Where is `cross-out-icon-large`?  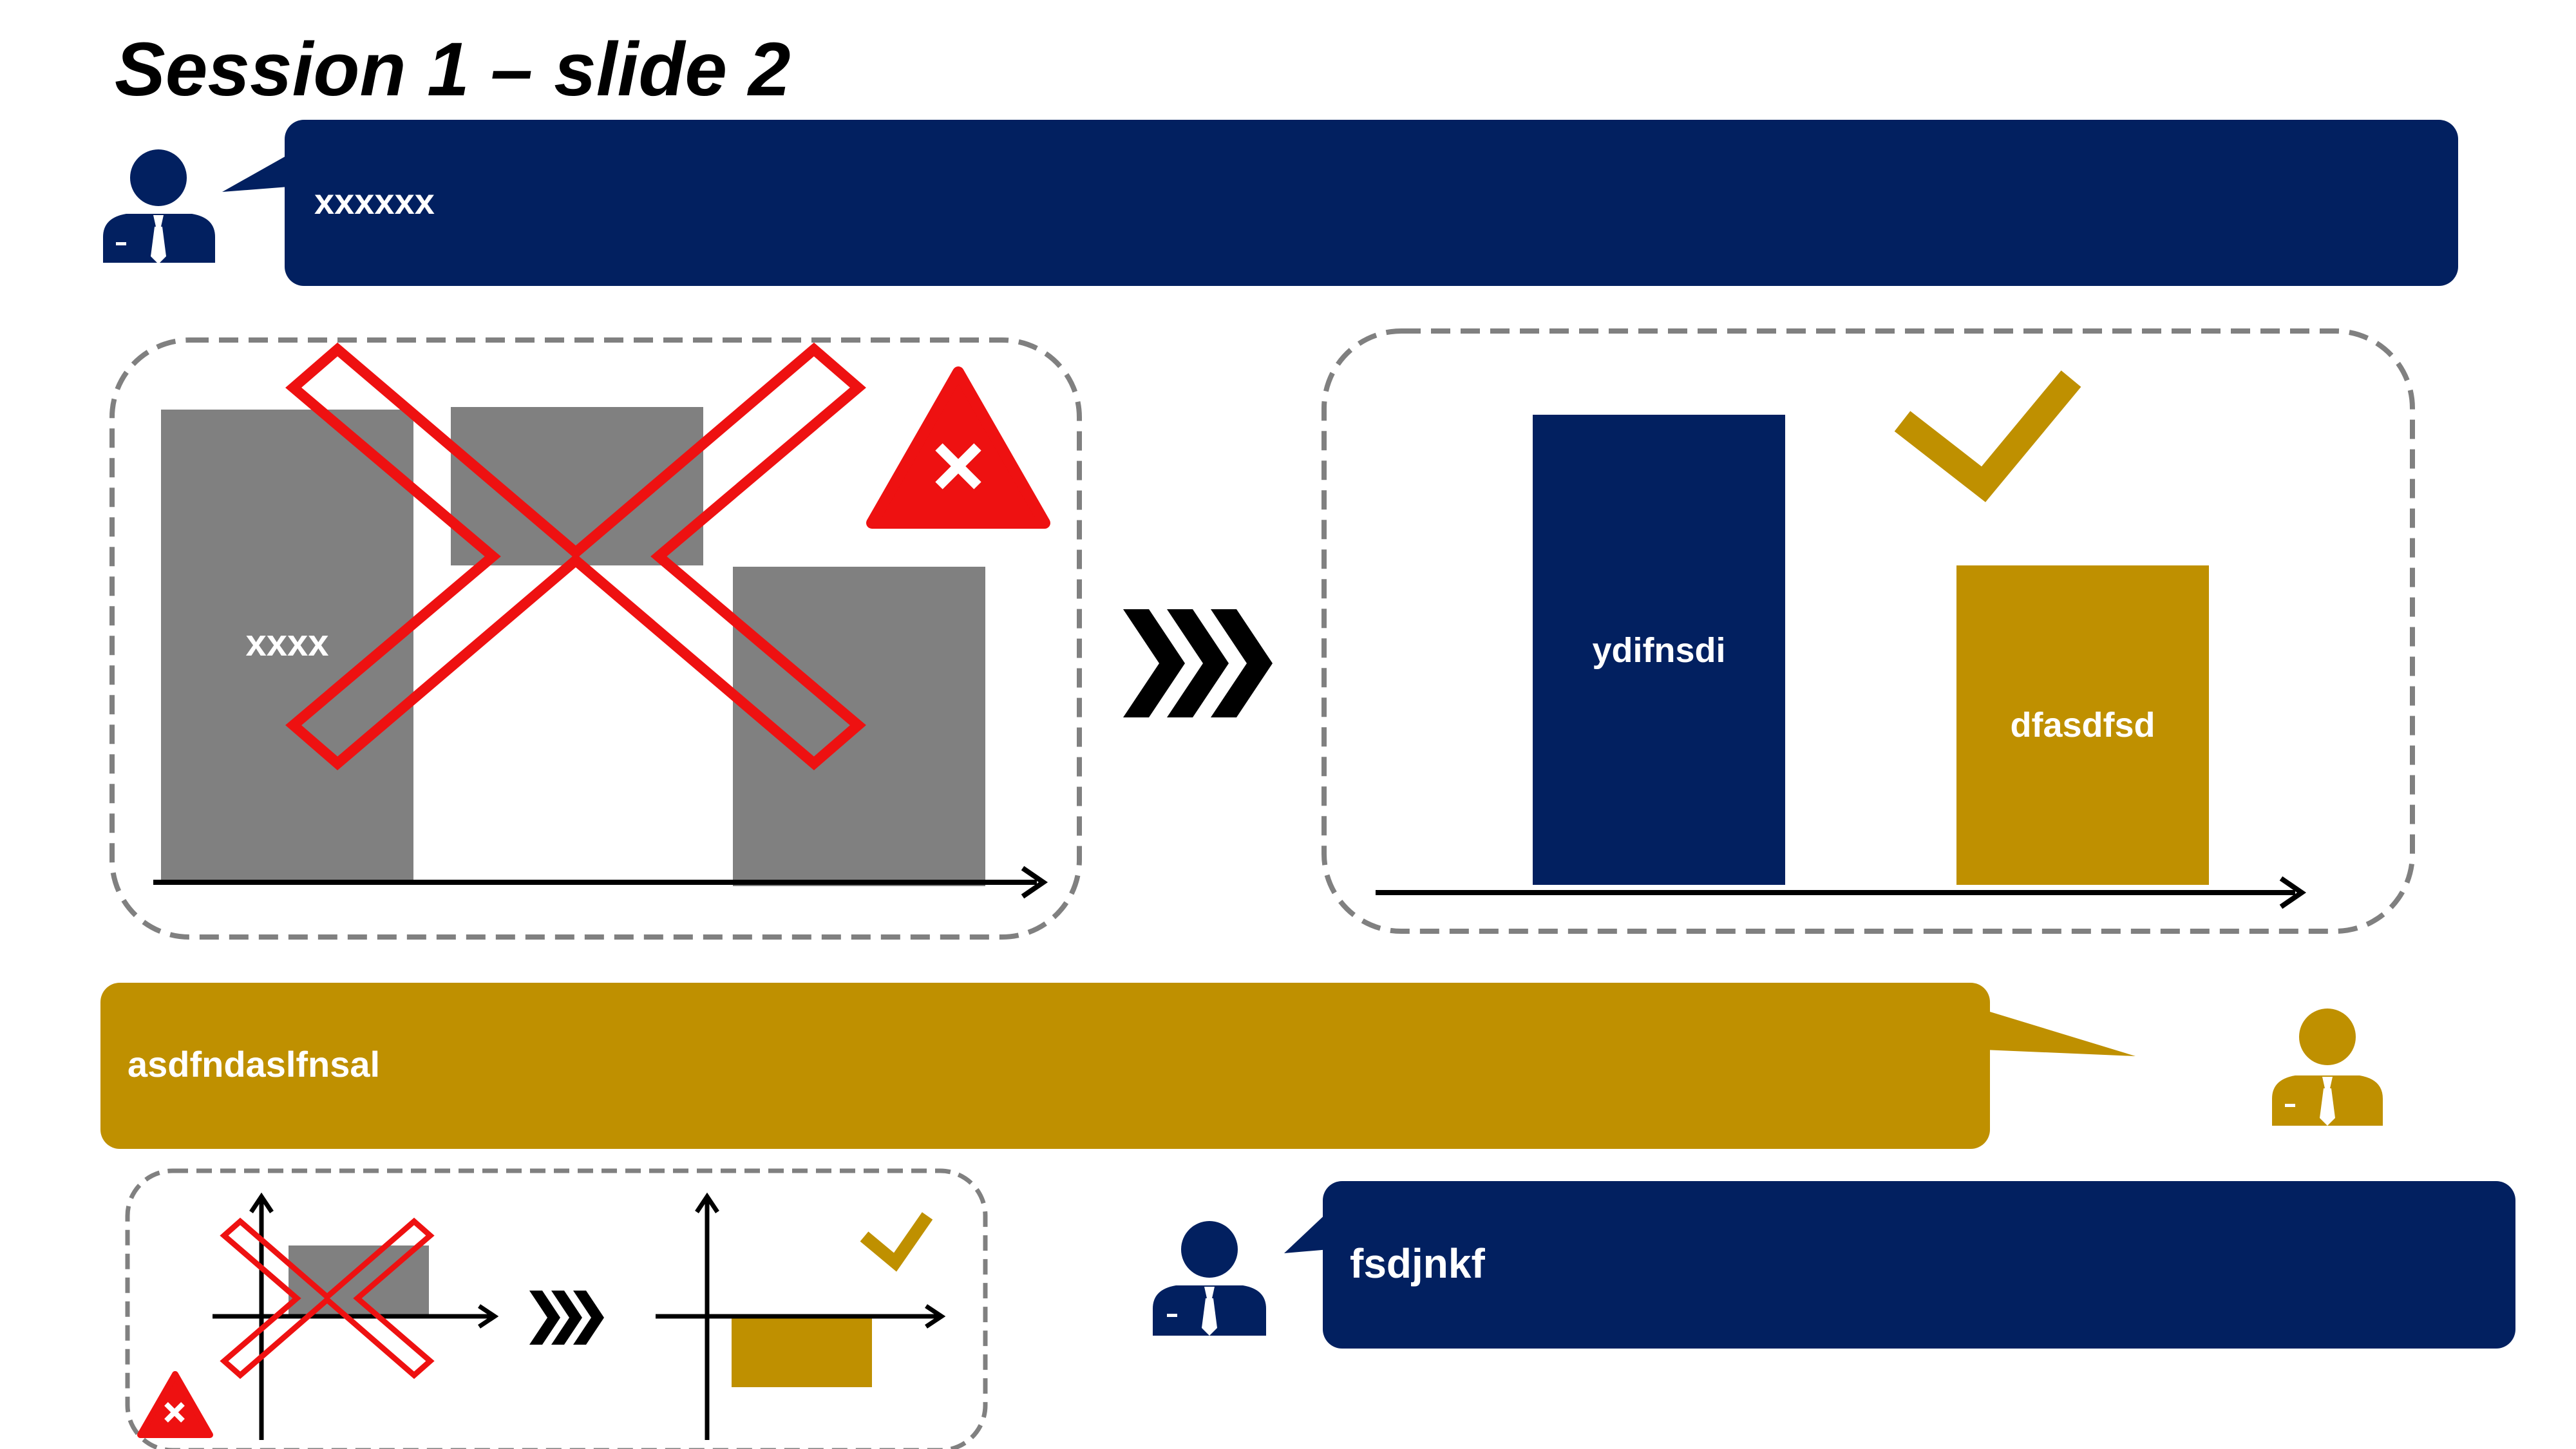 cross-out-icon-large is located at coordinates (575, 556).